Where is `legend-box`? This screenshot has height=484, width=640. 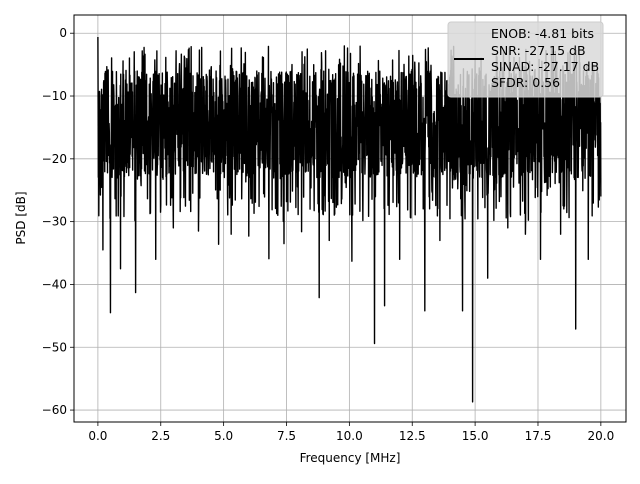
legend-box is located at coordinates (525, 59).